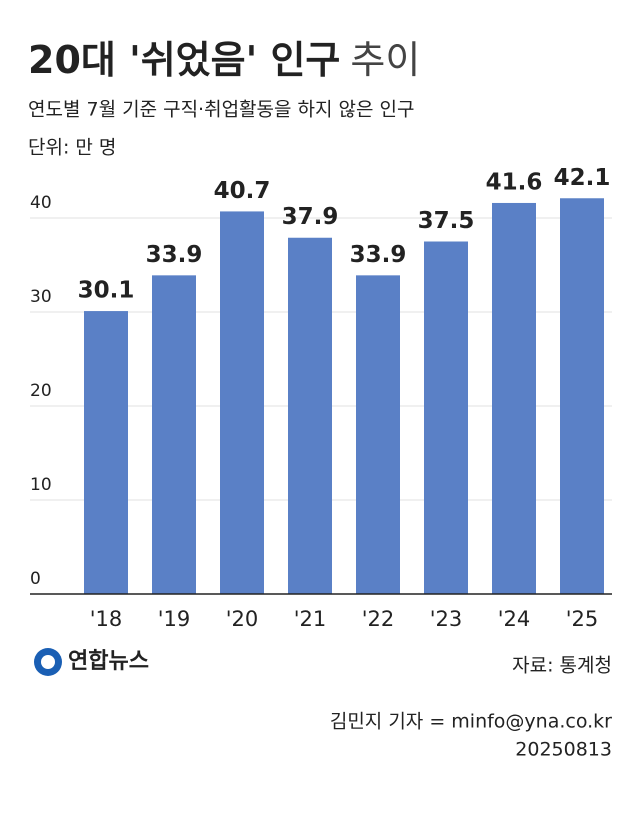 The width and height of the screenshot is (640, 823). Describe the element at coordinates (106, 619) in the screenshot. I see `x-tick-label: '18` at that location.